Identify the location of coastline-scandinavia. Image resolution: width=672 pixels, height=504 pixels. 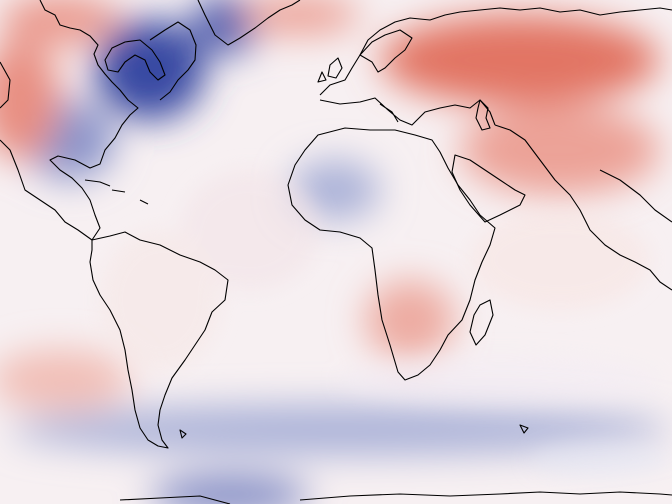
(386, 51).